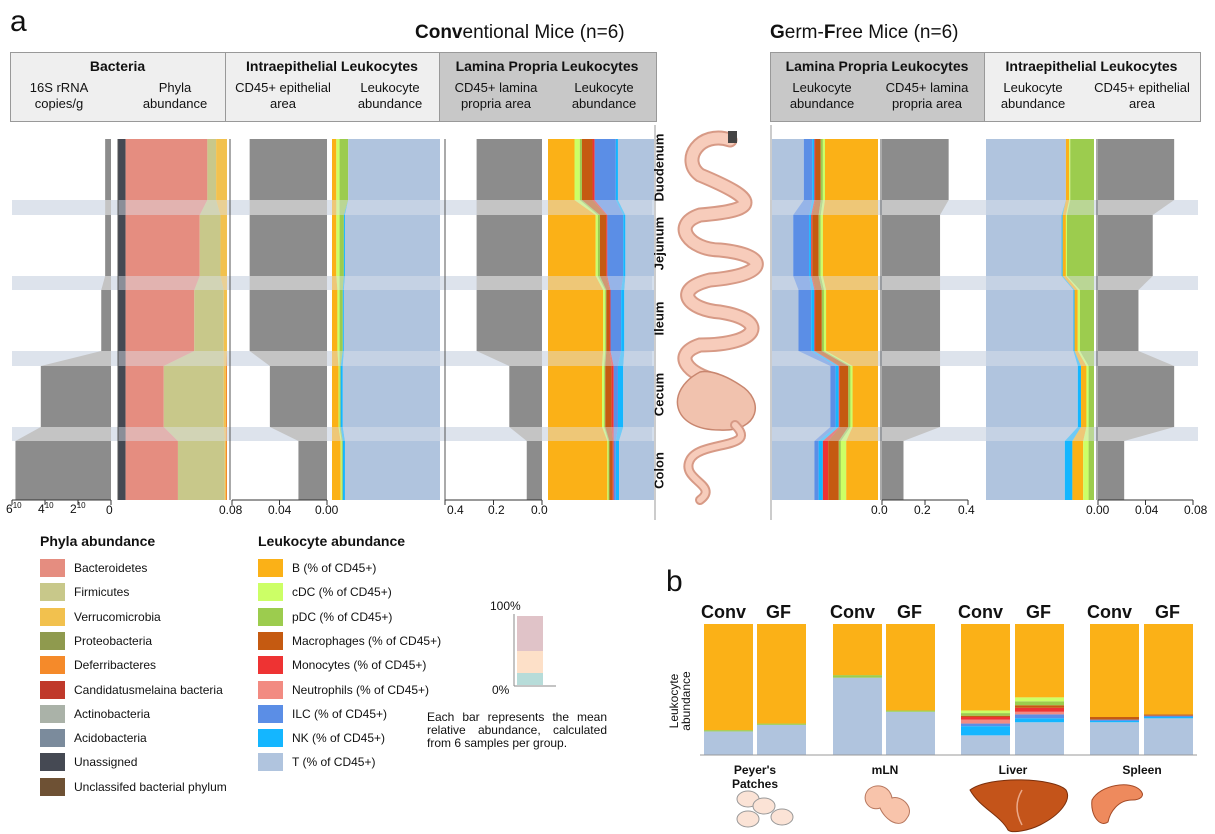 This screenshot has width=1215, height=834. What do you see at coordinates (530, 633) in the screenshot?
I see `mini-bar-top` at bounding box center [530, 633].